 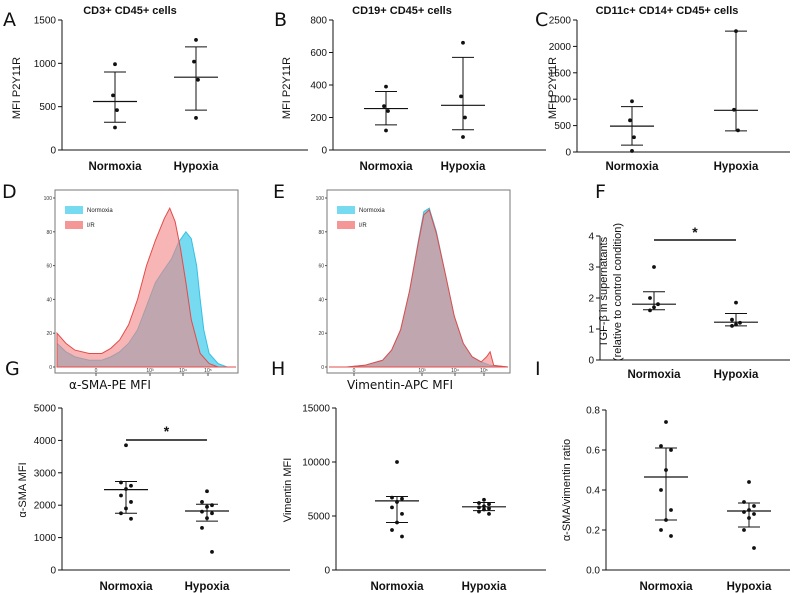 I want to click on y-tick-label: 500, so click(x=47, y=107).